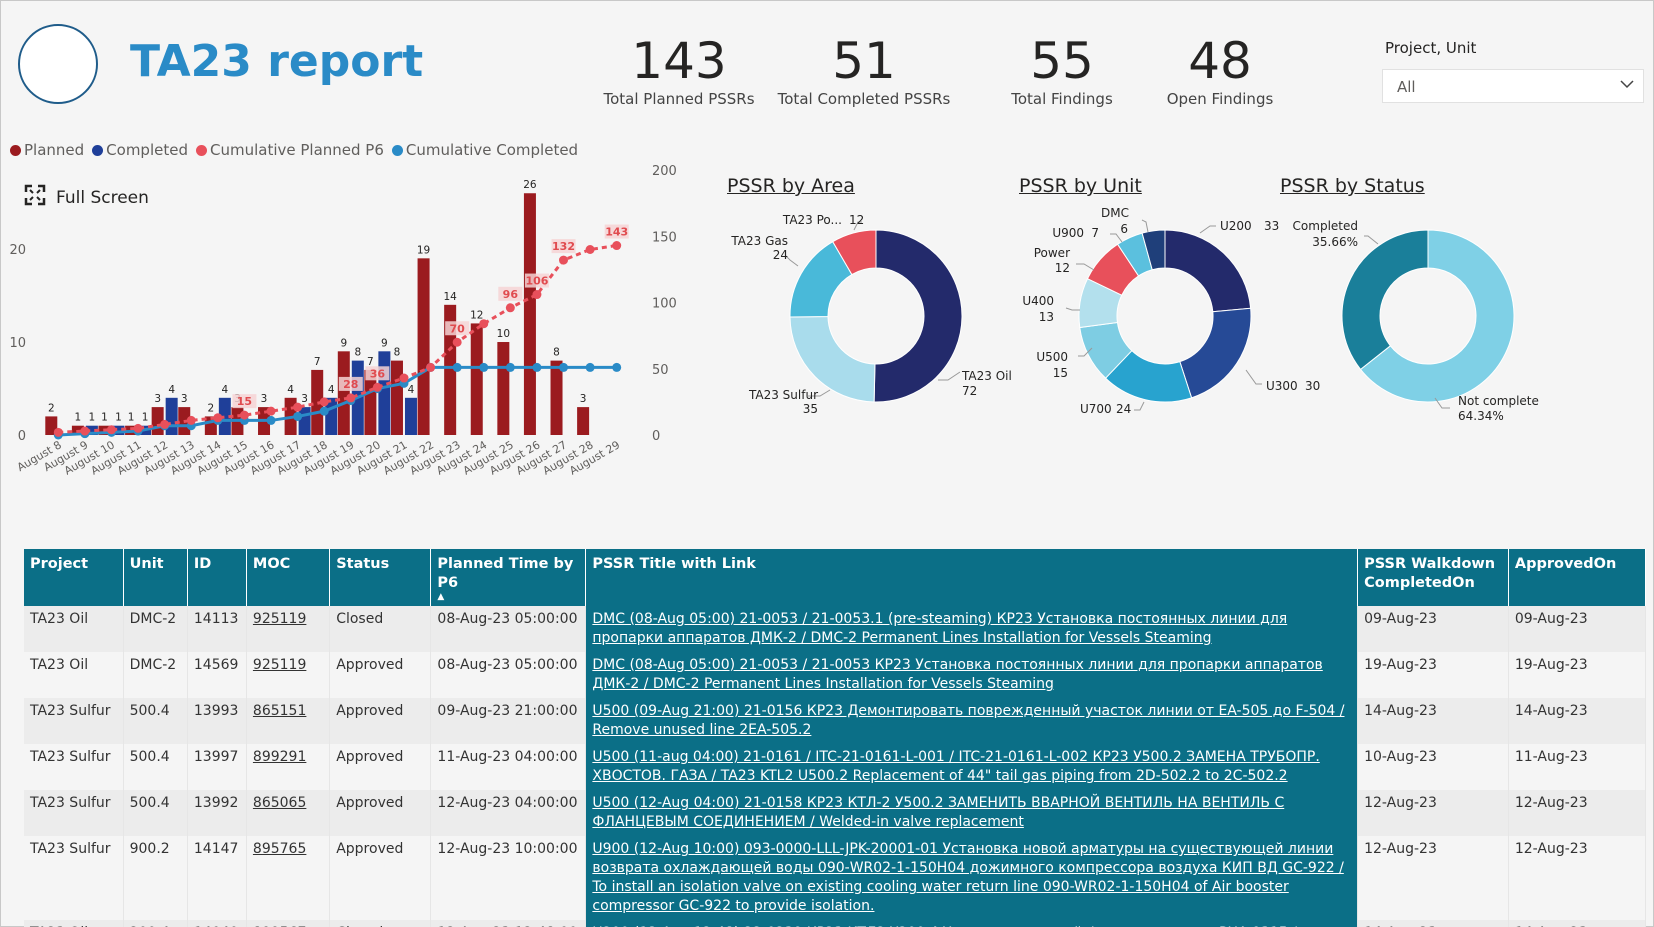 This screenshot has width=1654, height=927. Describe the element at coordinates (288, 577) in the screenshot. I see `column-header: MOC` at that location.